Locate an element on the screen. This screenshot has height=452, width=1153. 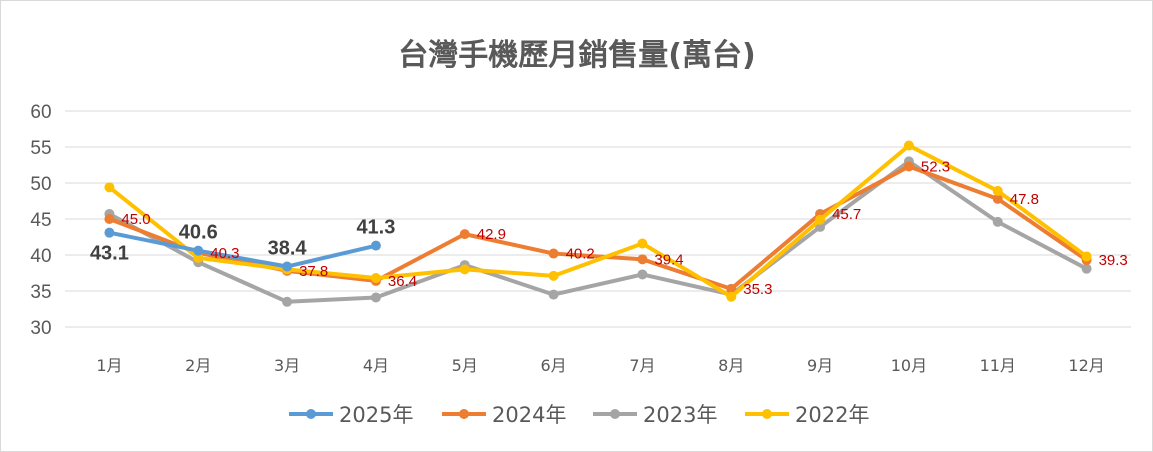
x-tick-label: 4月 is located at coordinates (376, 365).